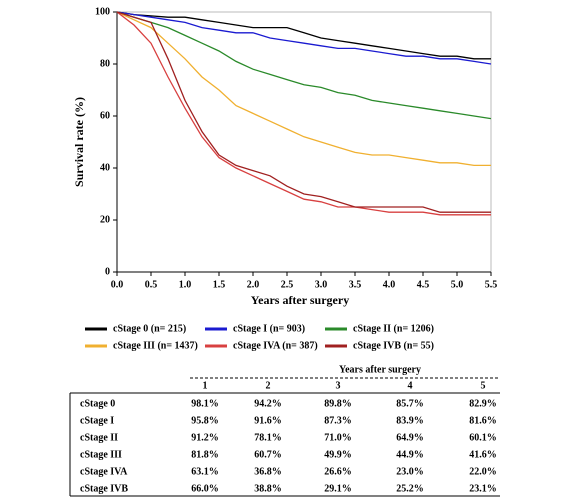  I want to click on table-column-header: 1, so click(205, 385).